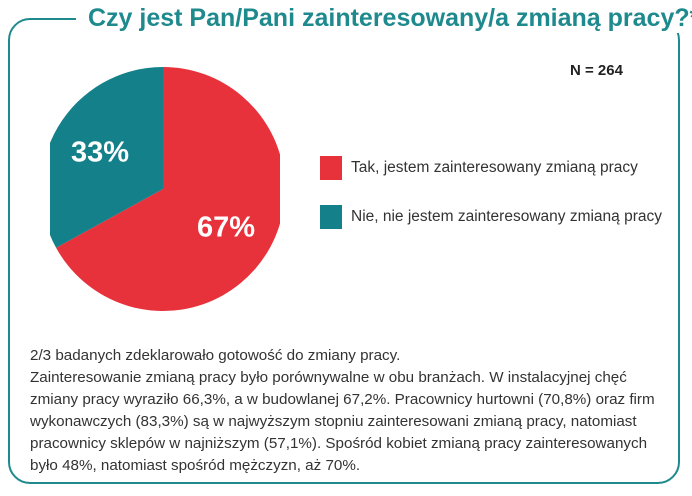 Image resolution: width=692 pixels, height=496 pixels. I want to click on legend-swatch-yes, so click(331, 168).